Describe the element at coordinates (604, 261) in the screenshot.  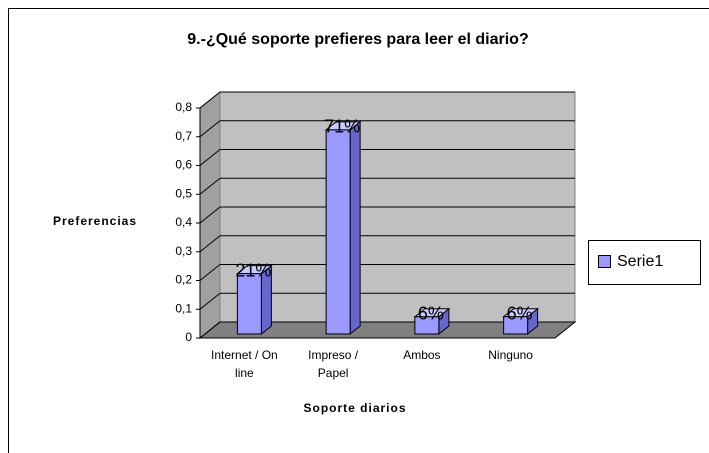
I see `legend-swatch` at that location.